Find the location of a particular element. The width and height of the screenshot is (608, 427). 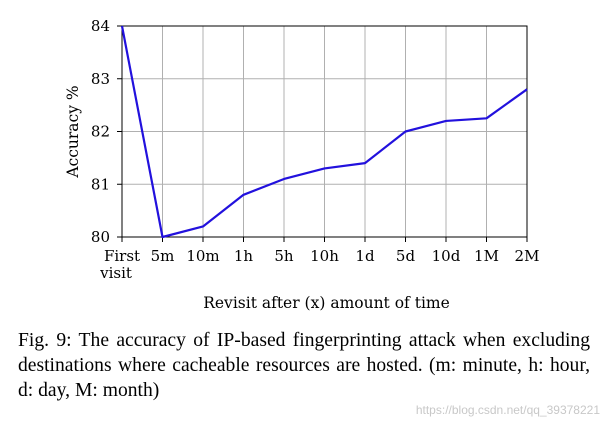

x-tick-label: 1h is located at coordinates (244, 256).